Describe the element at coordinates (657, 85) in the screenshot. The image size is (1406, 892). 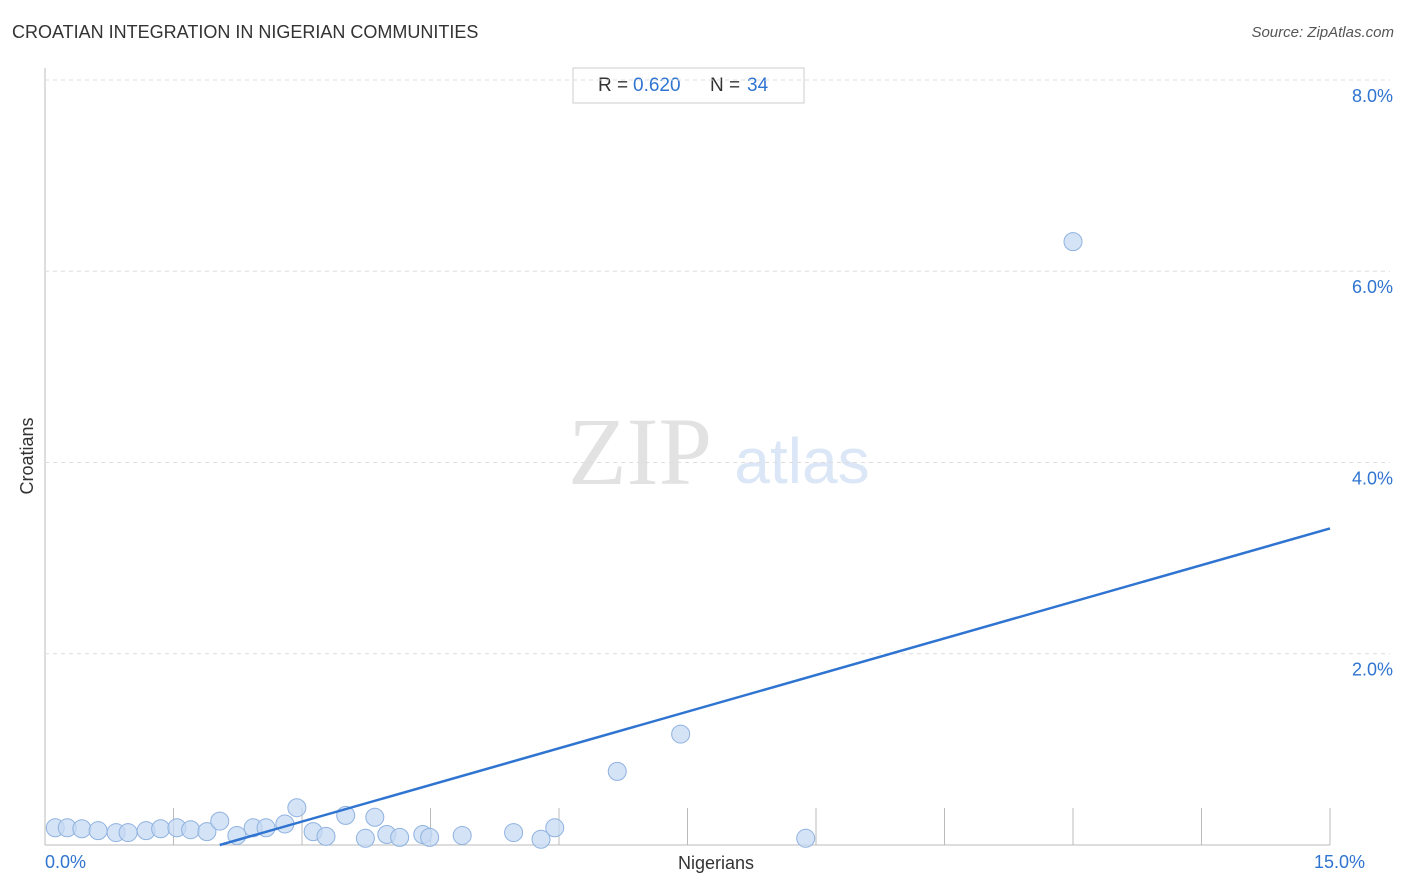
I see `r-value: 0.620` at that location.